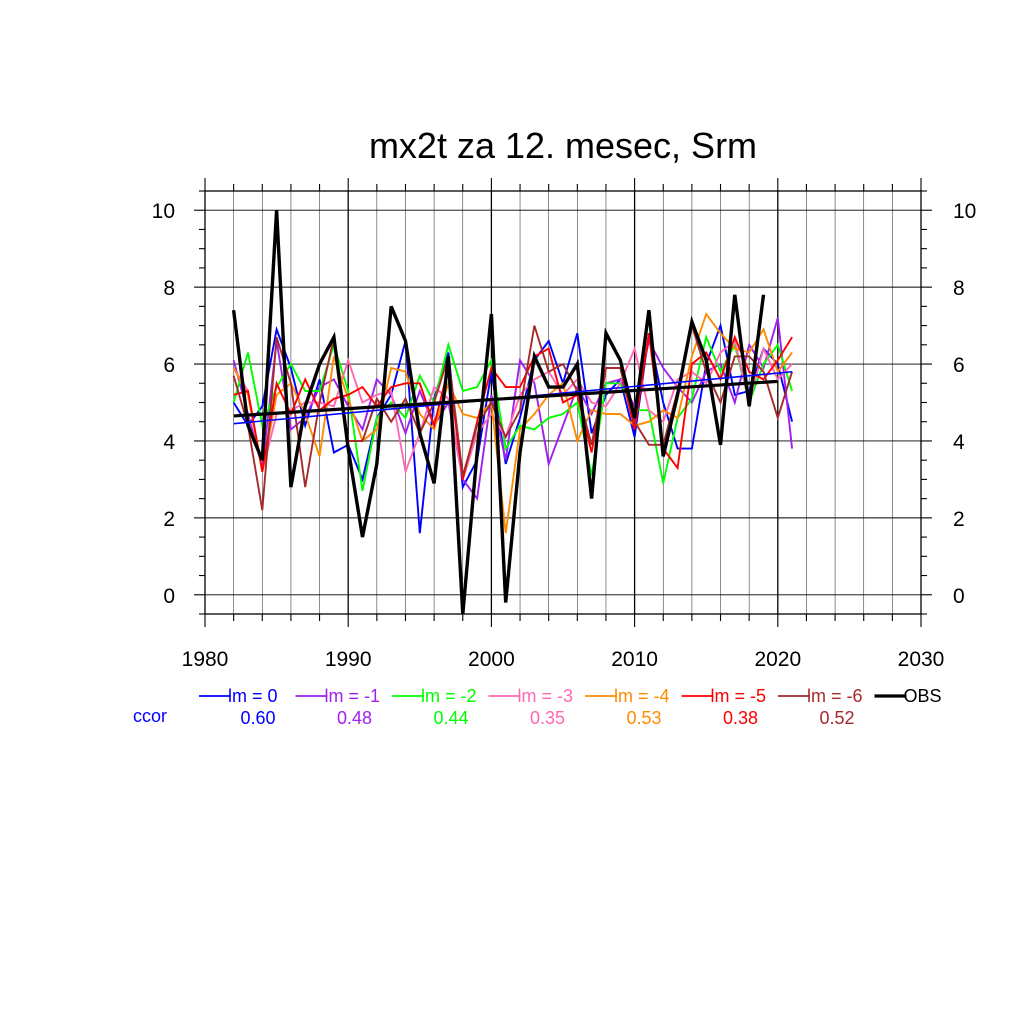 The width and height of the screenshot is (1024, 1024). Describe the element at coordinates (169, 442) in the screenshot. I see `y-tick-label-left: 4` at that location.